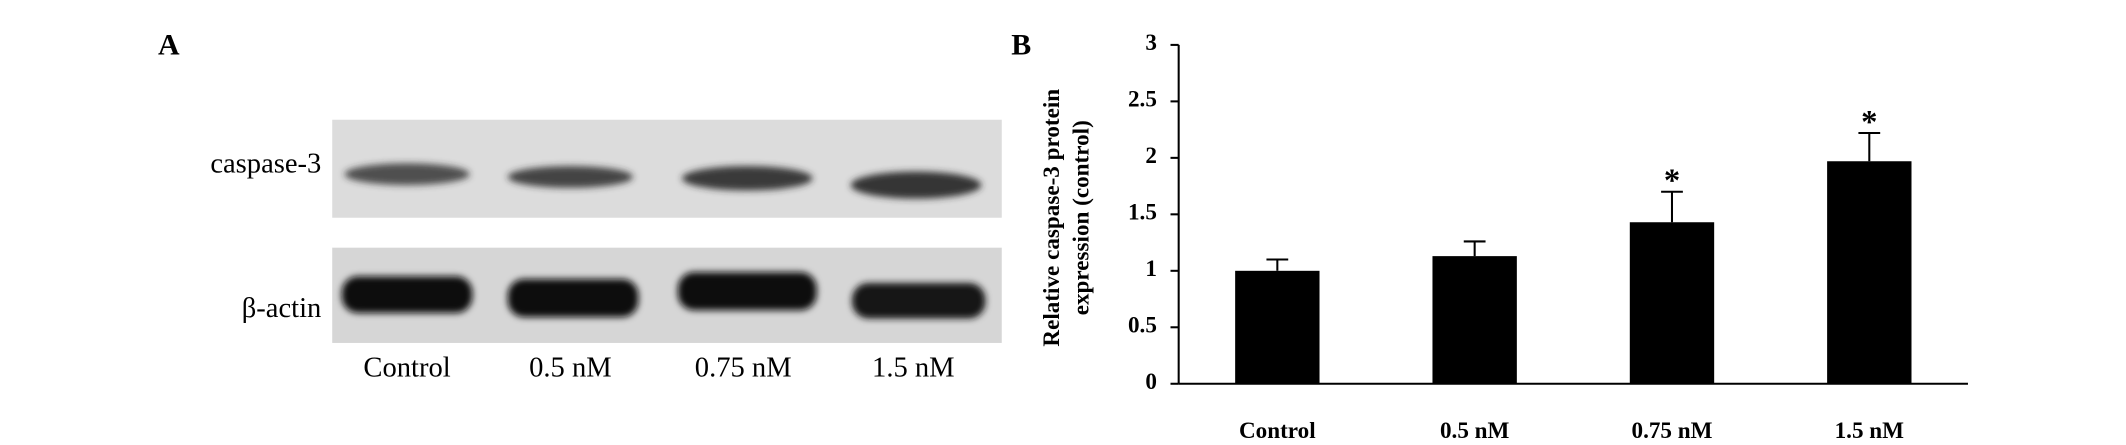  I want to click on x-tick-label: 0.75 nM, so click(1672, 431).